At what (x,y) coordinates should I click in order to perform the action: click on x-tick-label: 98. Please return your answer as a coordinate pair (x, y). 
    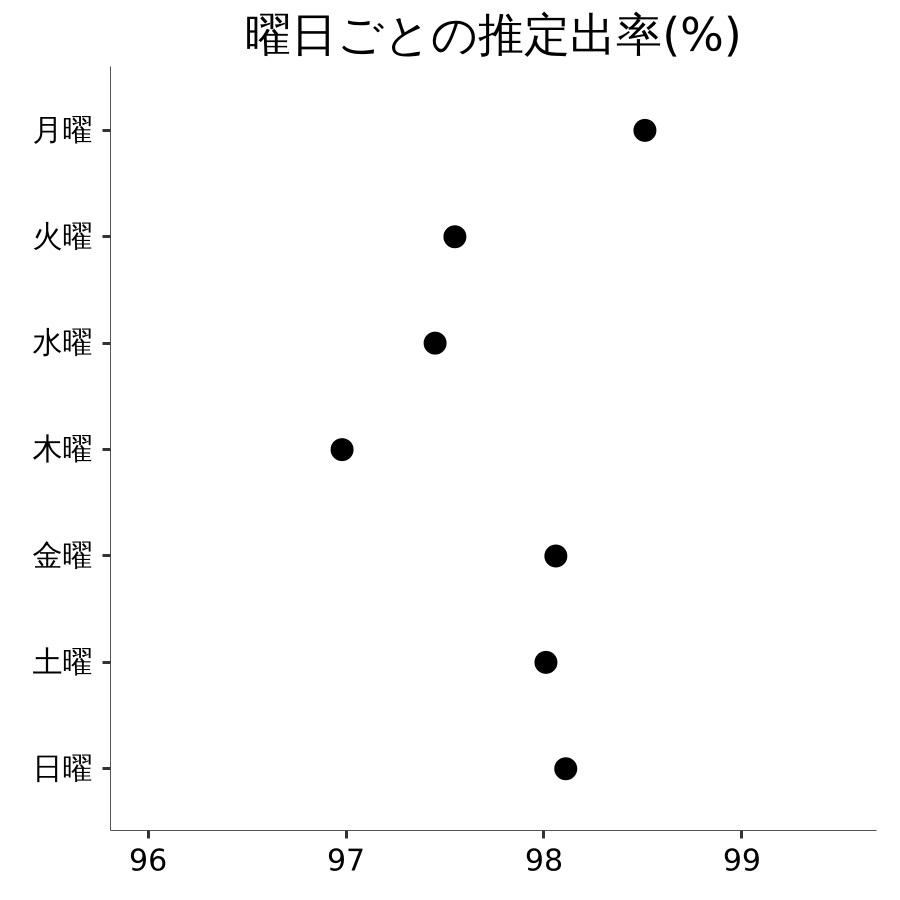
    Looking at the image, I should click on (544, 861).